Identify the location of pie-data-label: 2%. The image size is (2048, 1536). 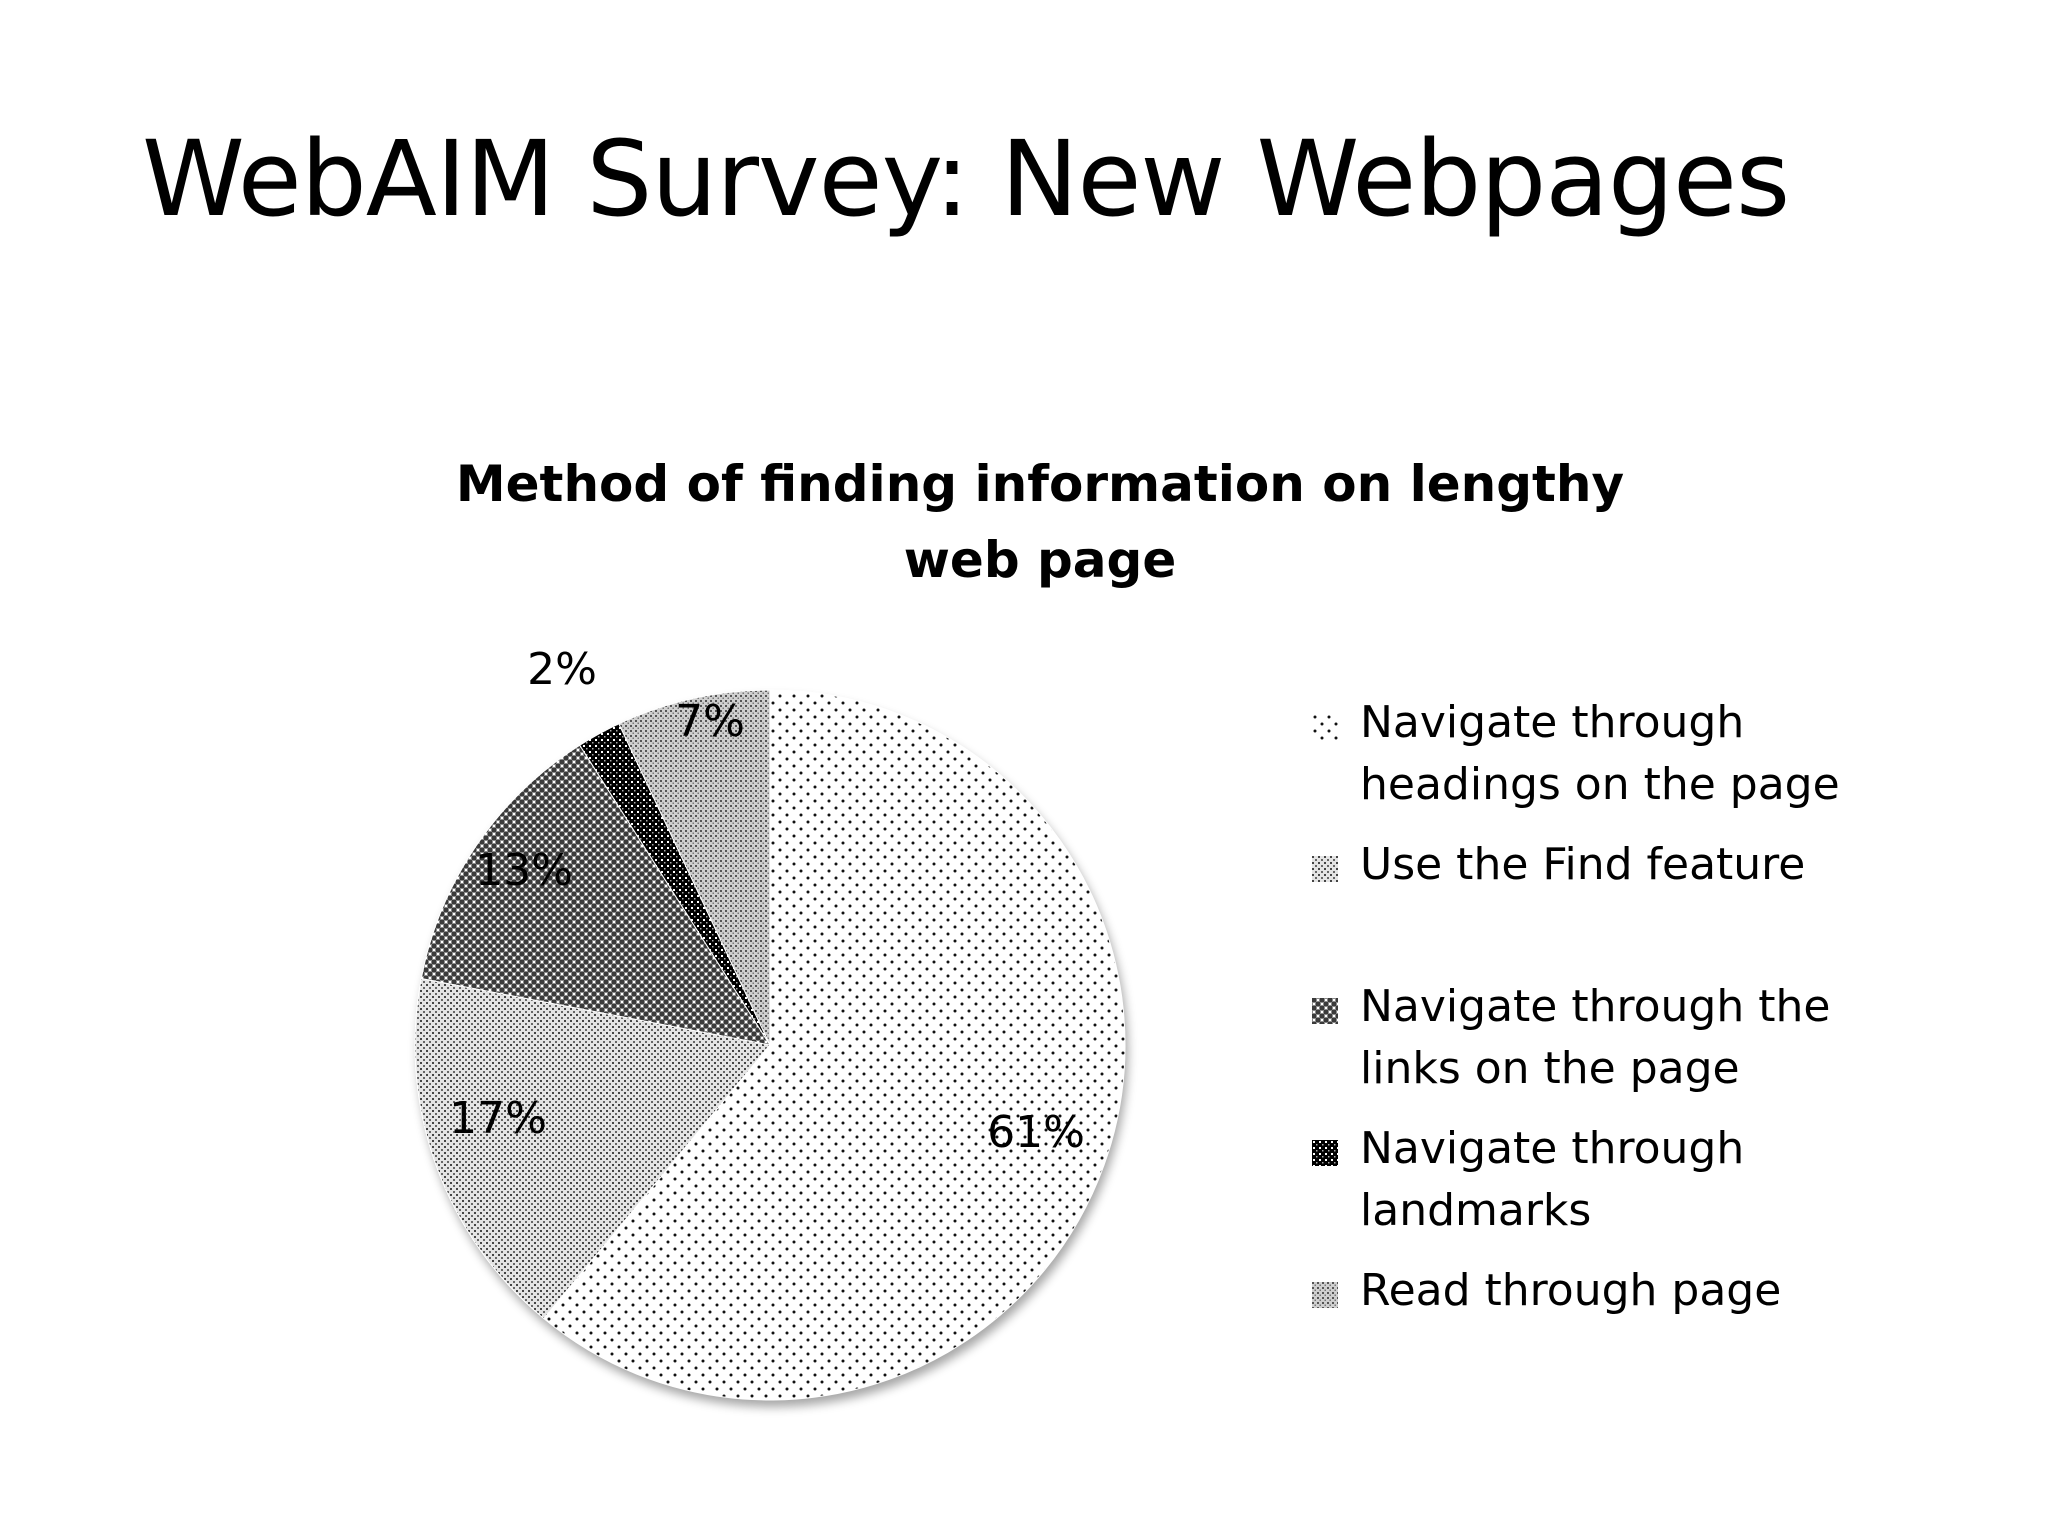
(562, 669).